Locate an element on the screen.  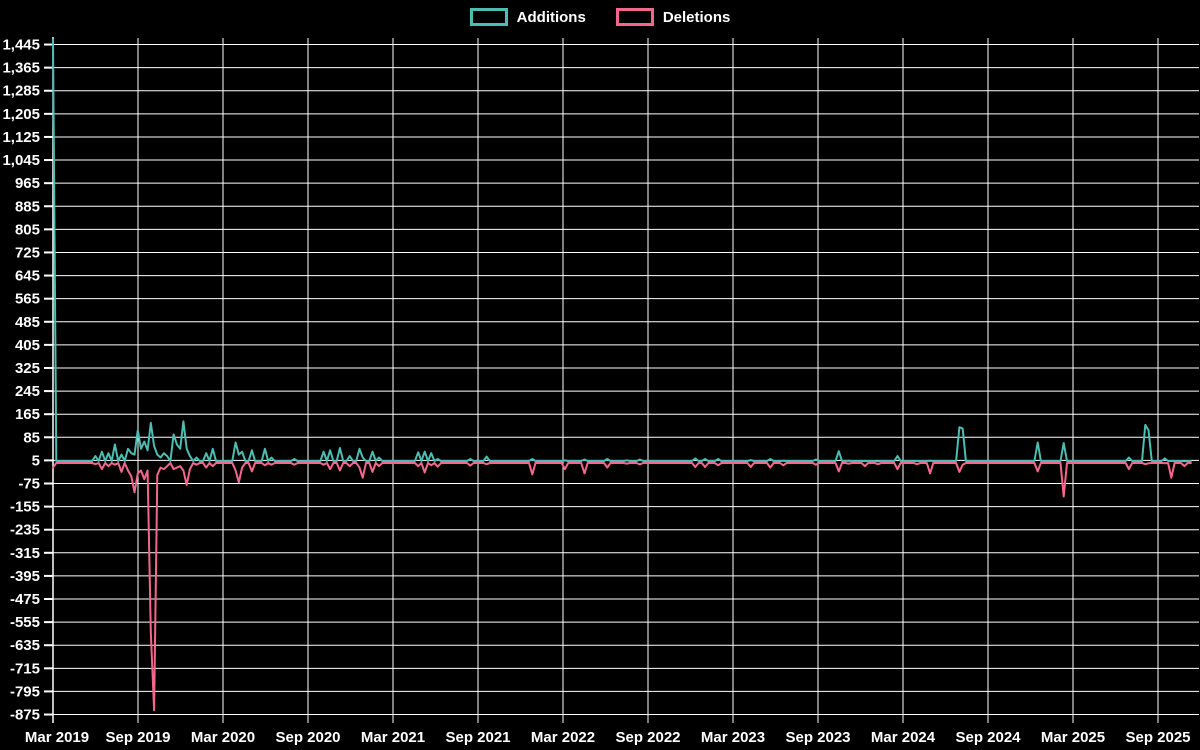
legend-item-deletions: Deletions is located at coordinates (673, 17).